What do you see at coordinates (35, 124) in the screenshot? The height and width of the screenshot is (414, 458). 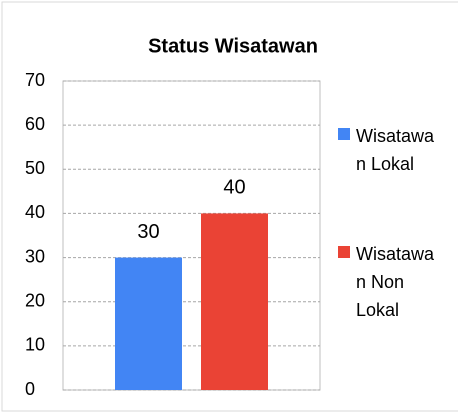 I see `y-tick-label: 60` at bounding box center [35, 124].